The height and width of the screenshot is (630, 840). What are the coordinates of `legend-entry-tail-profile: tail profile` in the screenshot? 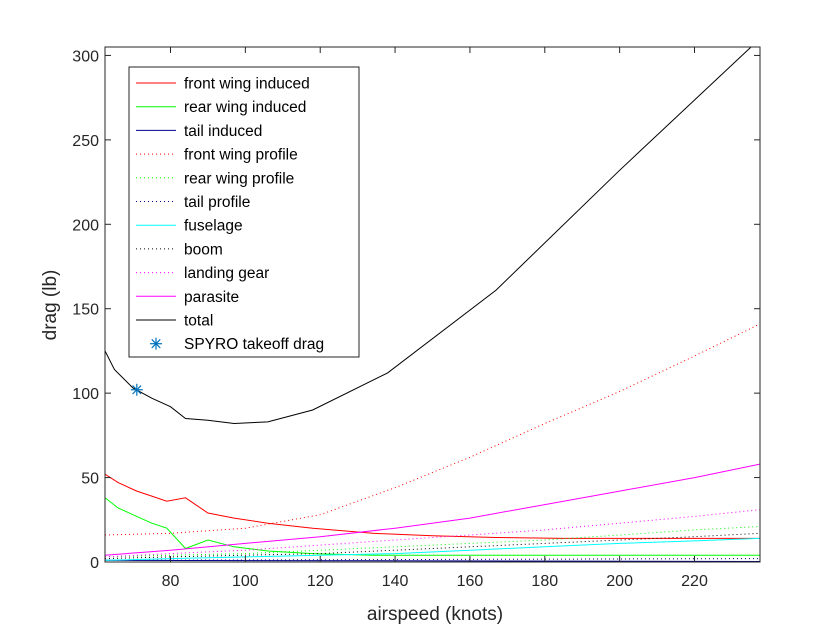 It's located at (193, 202).